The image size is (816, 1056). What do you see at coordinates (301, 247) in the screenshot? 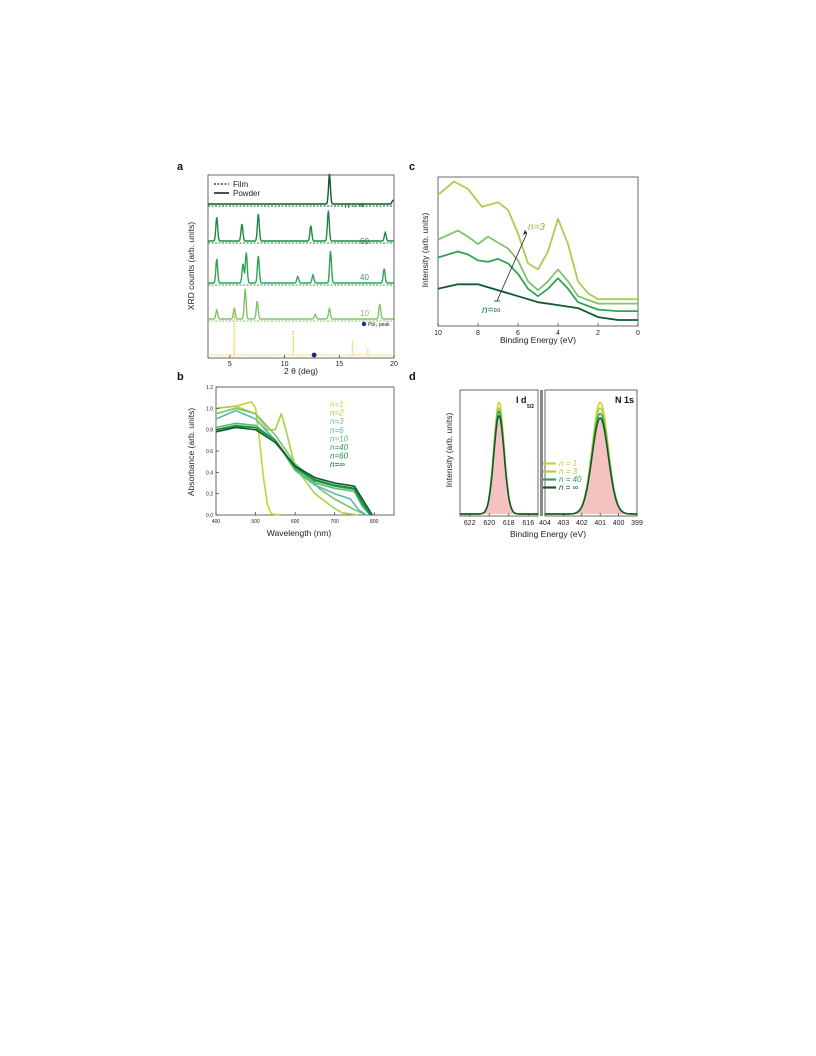
I see `panel-a-series` at bounding box center [301, 247].